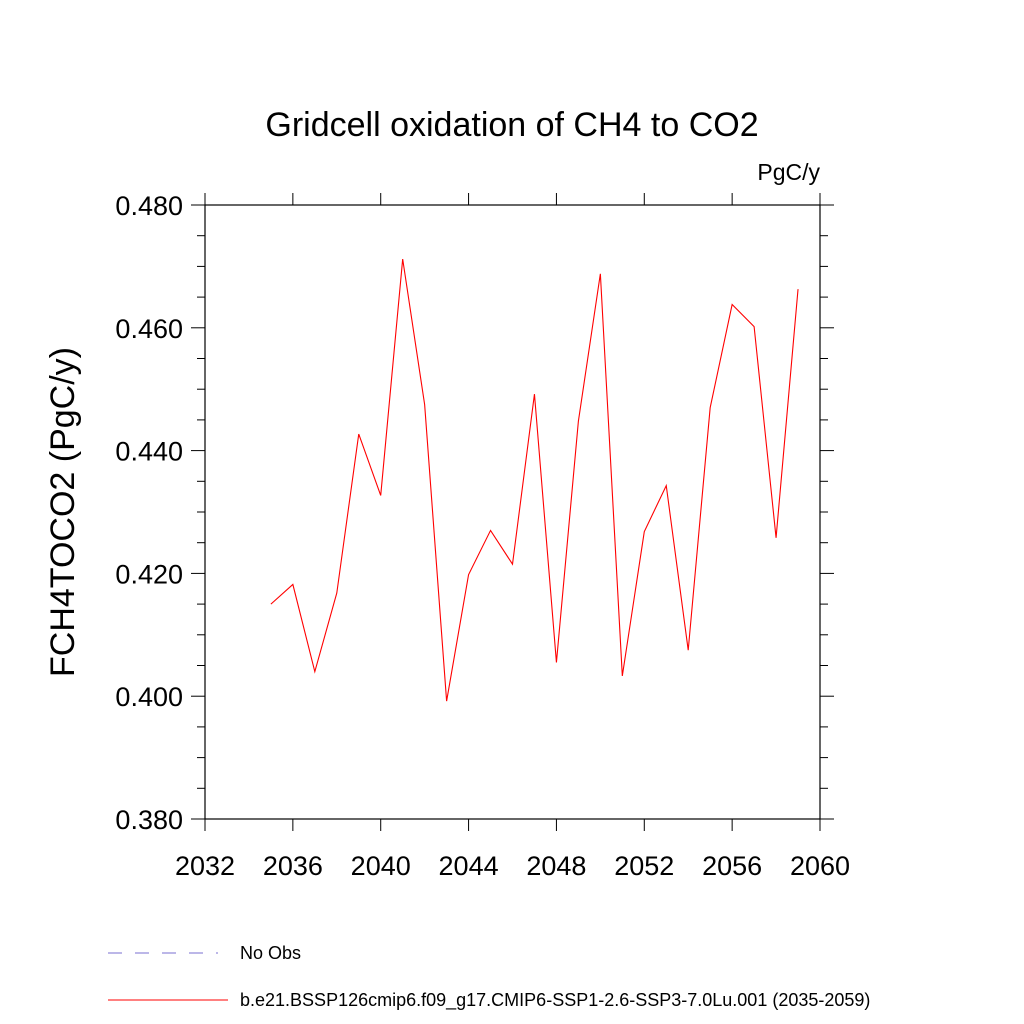  What do you see at coordinates (732, 866) in the screenshot?
I see `x-tick-label: 2056` at bounding box center [732, 866].